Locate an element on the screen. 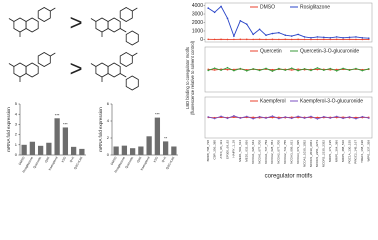 Image resolution: width=378 pixels, height=240 pixels. x-tick-label: NCOA2_628_651 is located at coordinates (272, 152).